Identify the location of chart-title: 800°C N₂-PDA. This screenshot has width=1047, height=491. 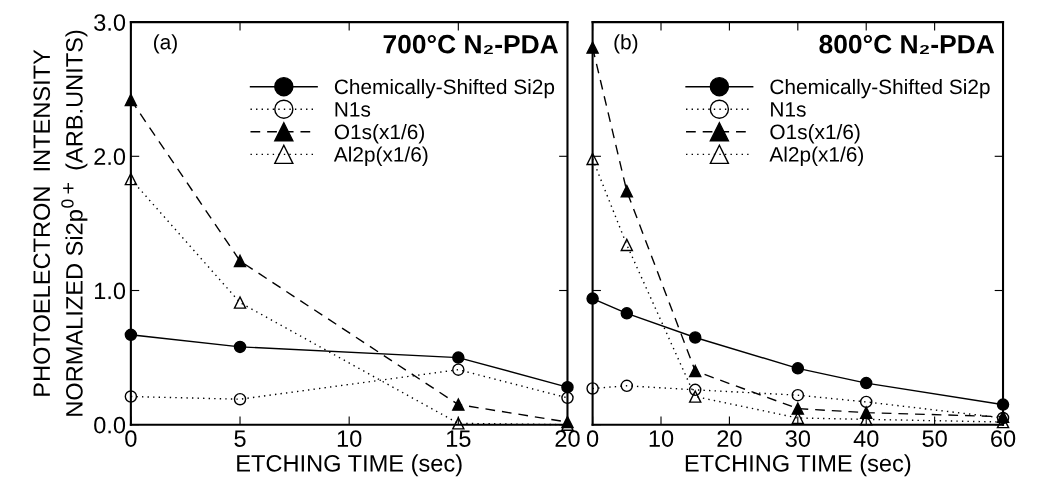
(907, 44).